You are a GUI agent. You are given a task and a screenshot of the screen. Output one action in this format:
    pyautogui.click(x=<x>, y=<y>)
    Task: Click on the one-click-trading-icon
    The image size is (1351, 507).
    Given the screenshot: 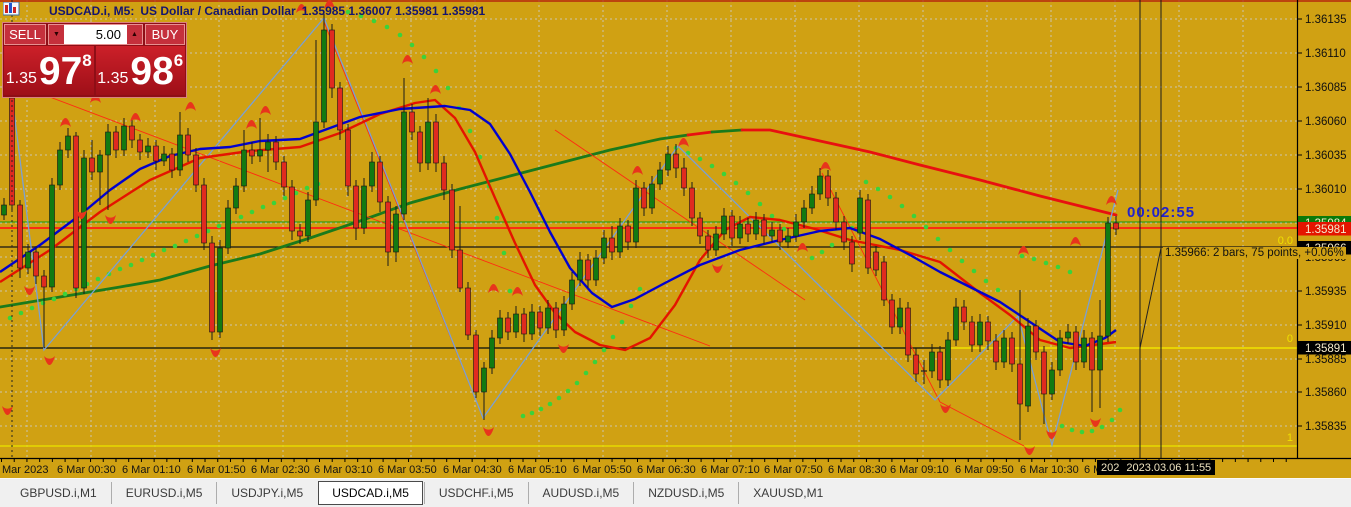 What is the action you would take?
    pyautogui.click(x=22, y=10)
    